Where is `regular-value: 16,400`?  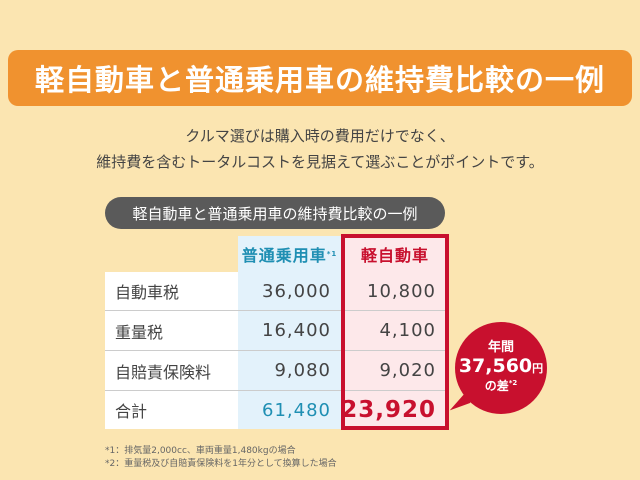
regular-value: 16,400 is located at coordinates (289, 330).